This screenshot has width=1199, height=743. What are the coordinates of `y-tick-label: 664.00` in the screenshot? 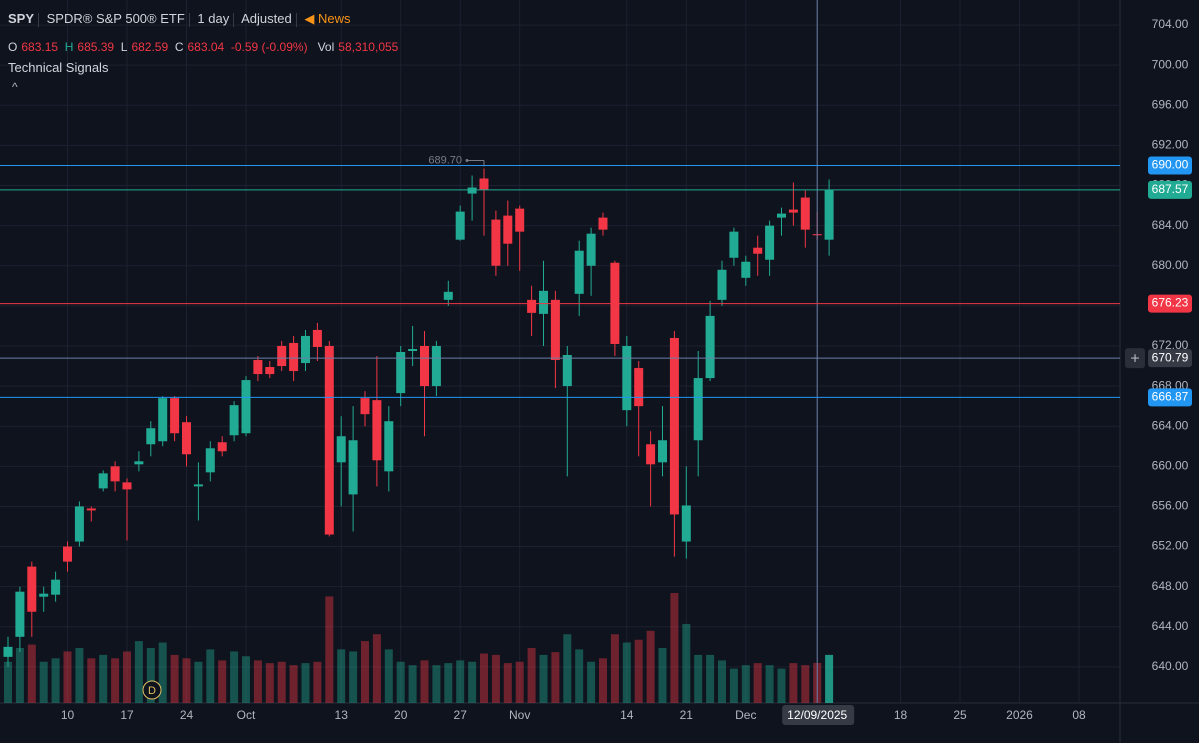 It's located at (1170, 425).